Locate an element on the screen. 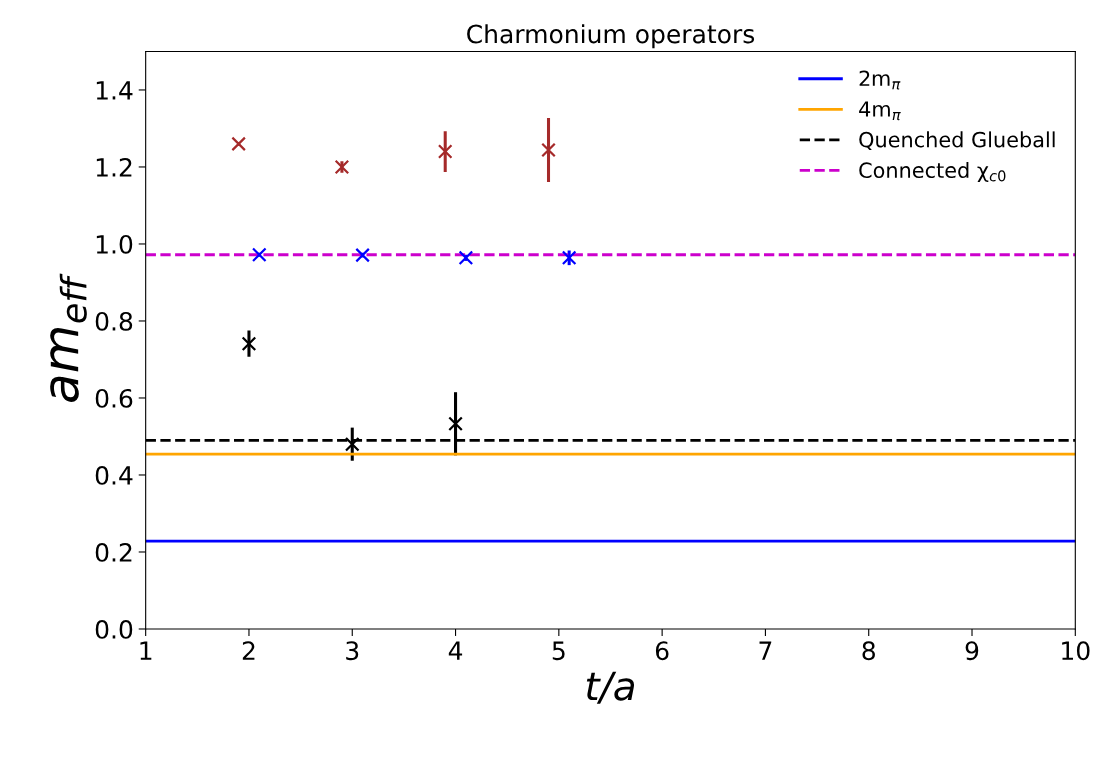 The width and height of the screenshot is (1112, 768). legend-label: Quenched Glueball is located at coordinates (957, 140).